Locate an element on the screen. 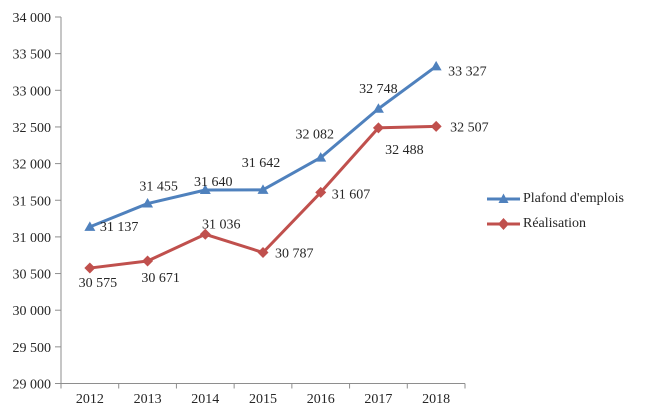  legend-label-plafond-demplois: Plafond d'emplois is located at coordinates (573, 198).